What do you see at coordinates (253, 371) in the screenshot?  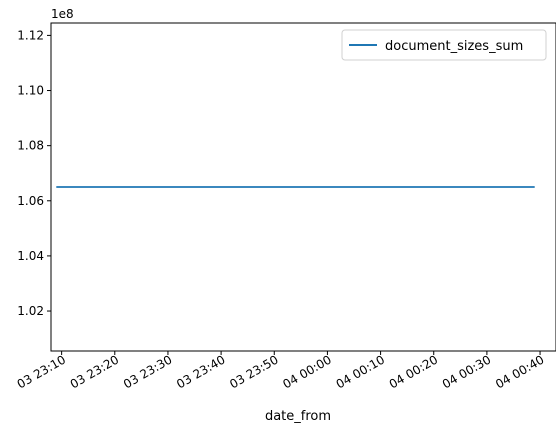 I see `x-tick-label: 03 23:50` at bounding box center [253, 371].